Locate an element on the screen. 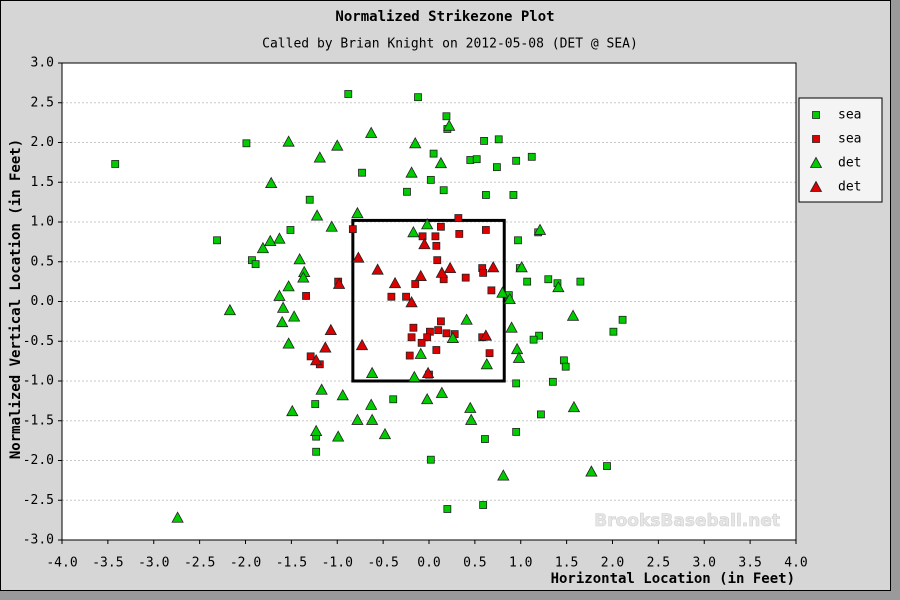 The width and height of the screenshot is (900, 600). legend: sea sea det det is located at coordinates (835, 151).